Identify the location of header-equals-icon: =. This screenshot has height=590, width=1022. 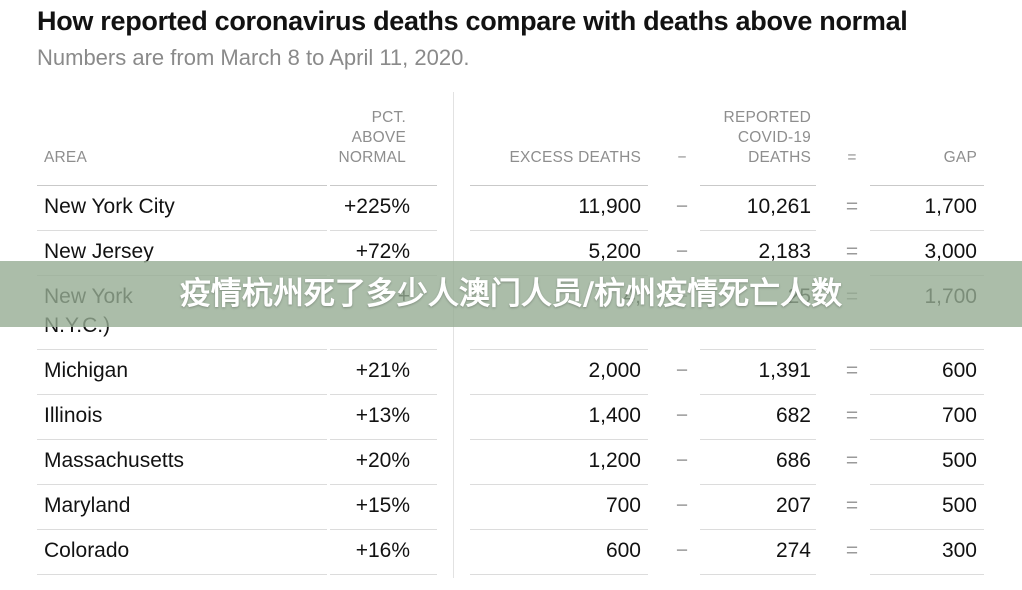
(852, 157).